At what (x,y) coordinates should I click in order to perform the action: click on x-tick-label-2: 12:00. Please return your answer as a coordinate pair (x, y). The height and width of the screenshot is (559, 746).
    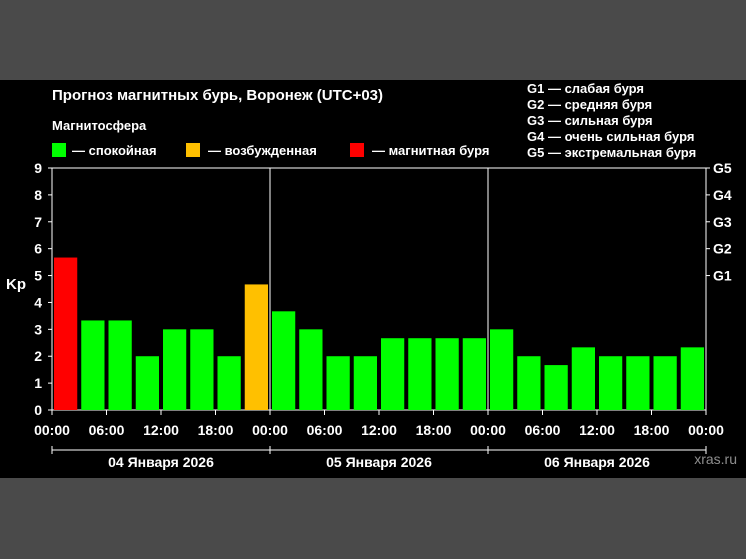
    Looking at the image, I should click on (161, 430).